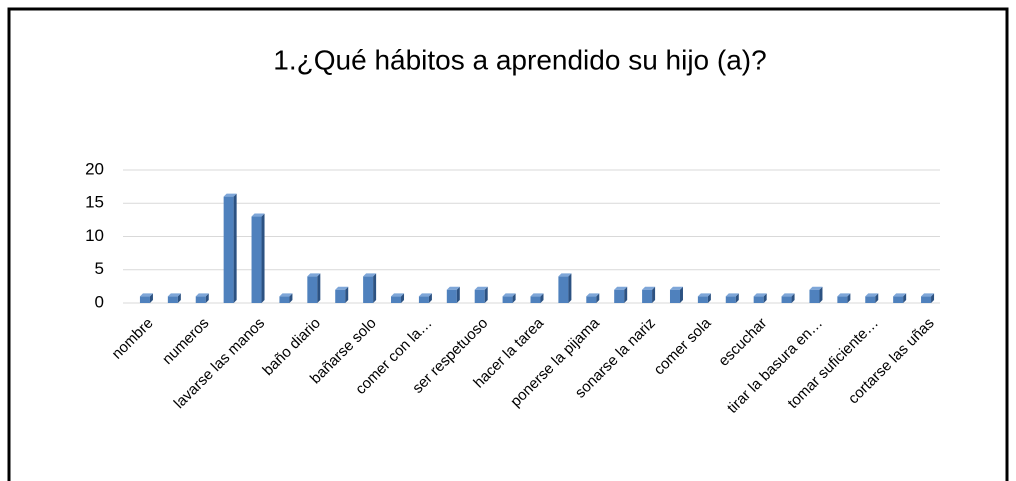 Image resolution: width=1016 pixels, height=481 pixels. Describe the element at coordinates (99, 301) in the screenshot. I see `y-tick-label: 0` at that location.